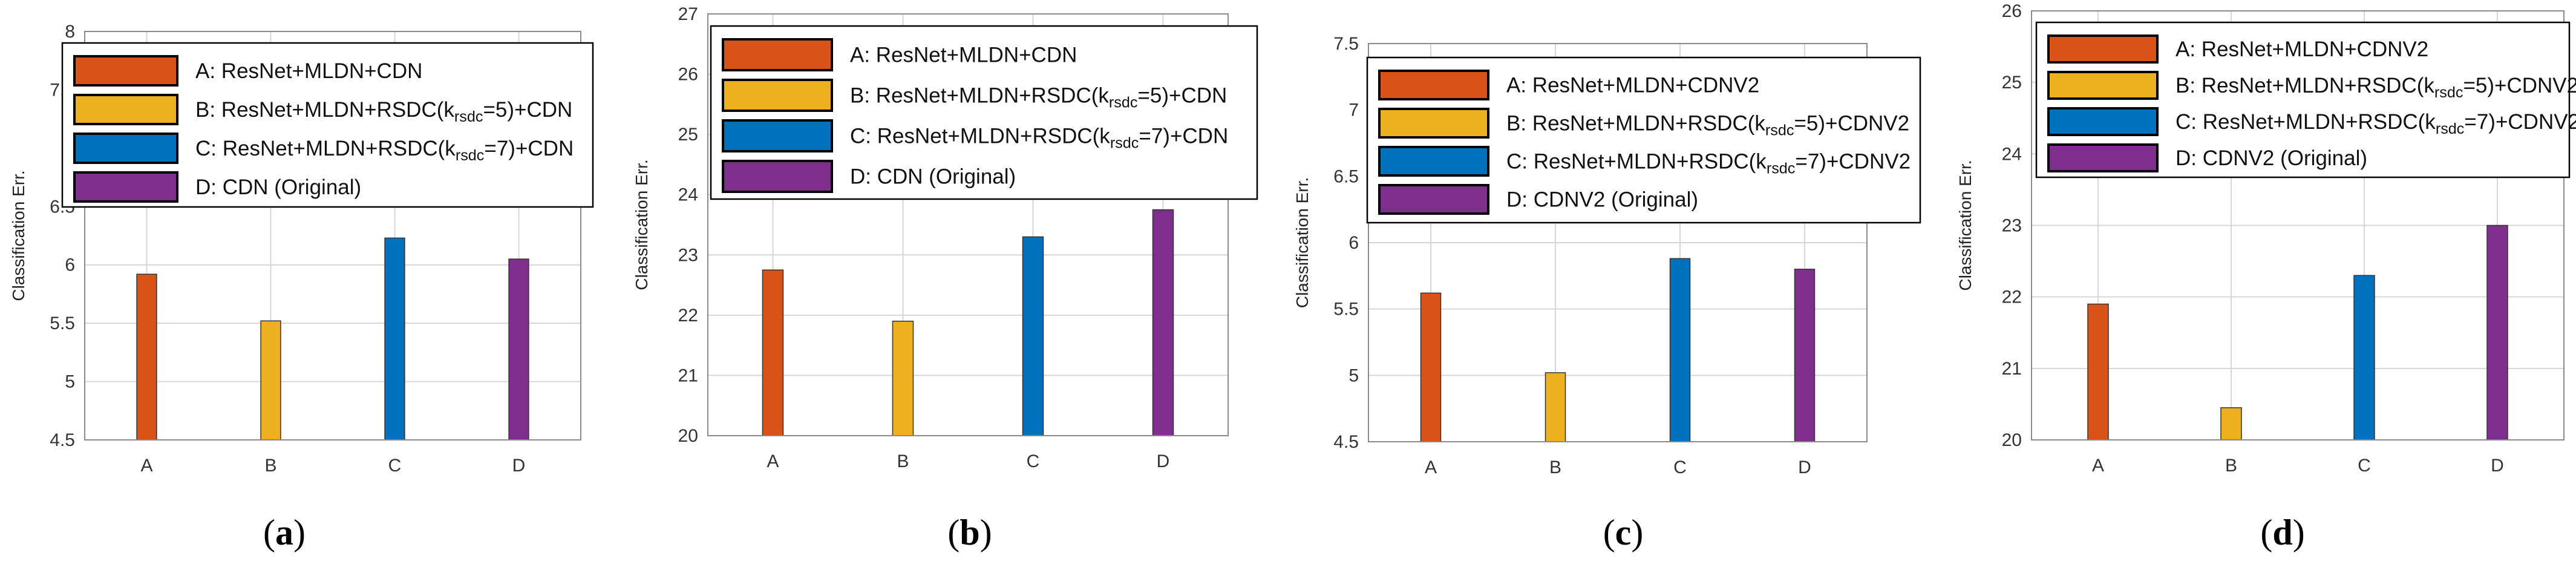  What do you see at coordinates (1851, 124) in the screenshot?
I see `legend-text-part: =5)+CDNV2` at bounding box center [1851, 124].